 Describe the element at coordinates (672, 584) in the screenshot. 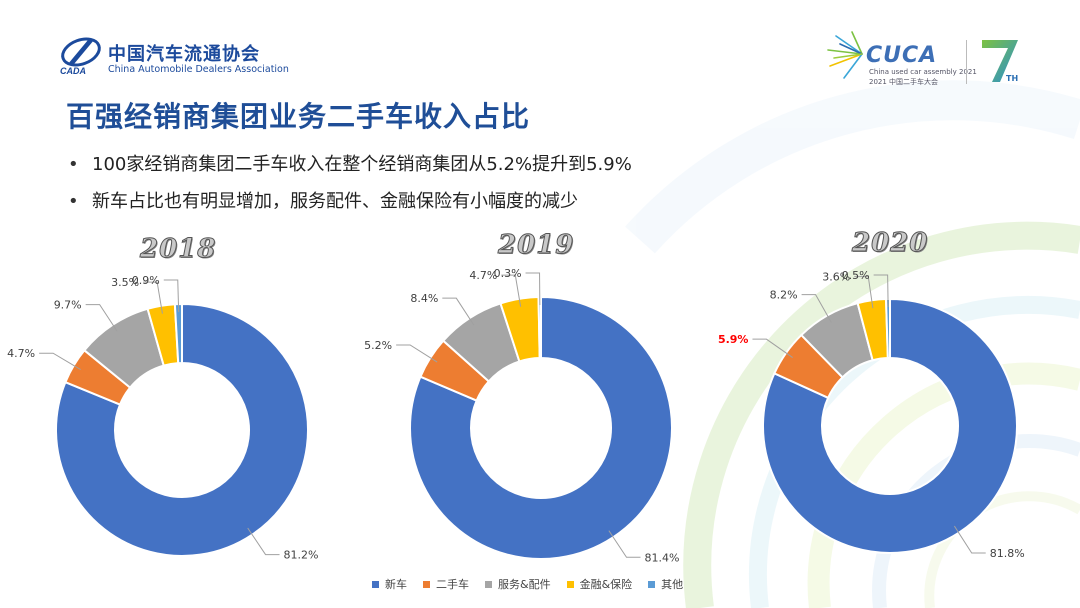

I see `legend-label: 其他` at that location.